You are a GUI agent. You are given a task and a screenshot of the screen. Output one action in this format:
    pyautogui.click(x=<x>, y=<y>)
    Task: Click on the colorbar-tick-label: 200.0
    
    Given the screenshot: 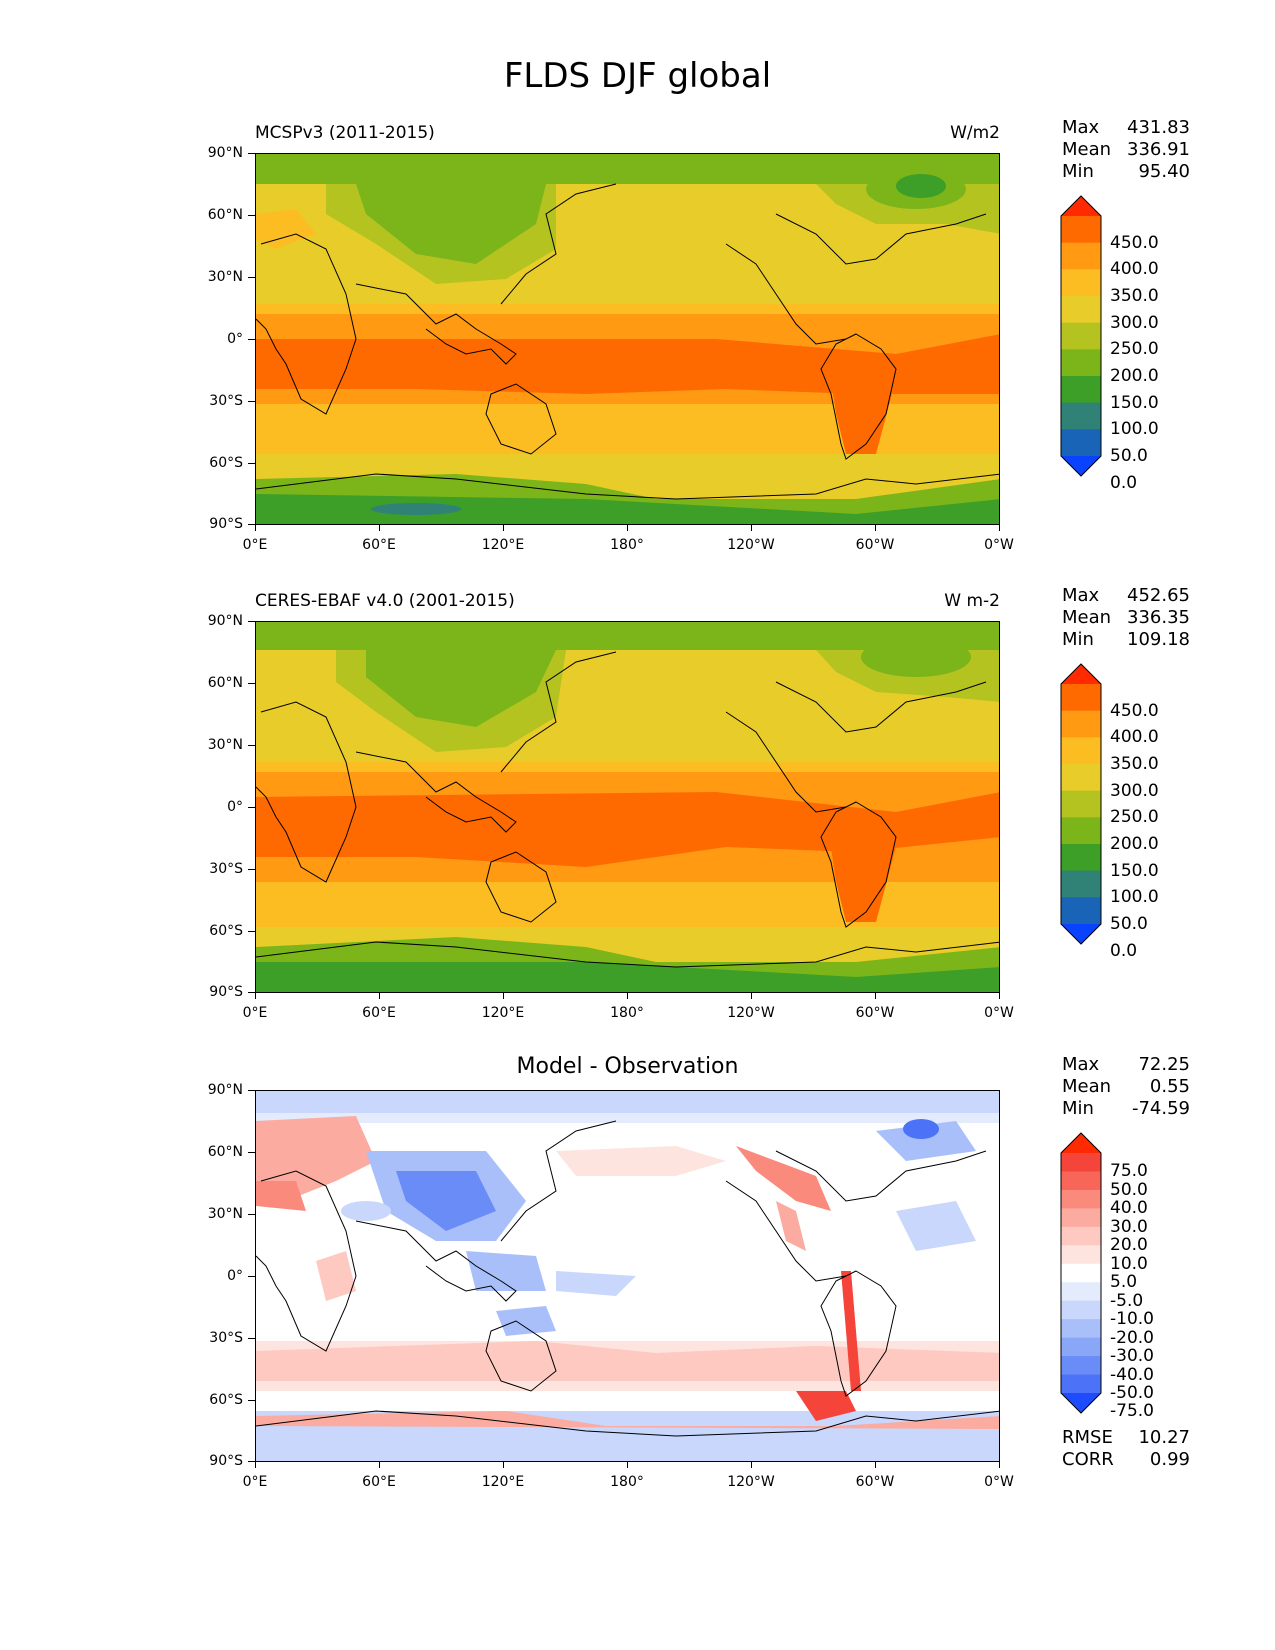 What is the action you would take?
    pyautogui.click(x=1134, y=844)
    